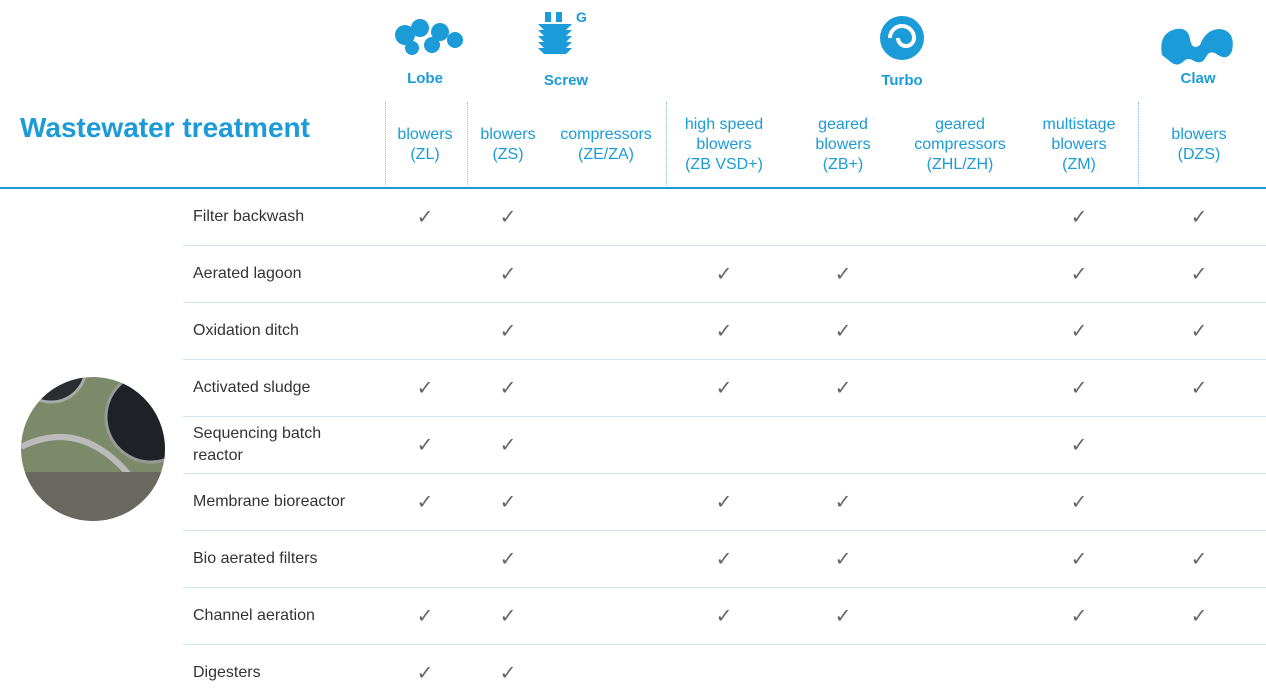  What do you see at coordinates (1198, 78) in the screenshot?
I see `group-label: Claw` at bounding box center [1198, 78].